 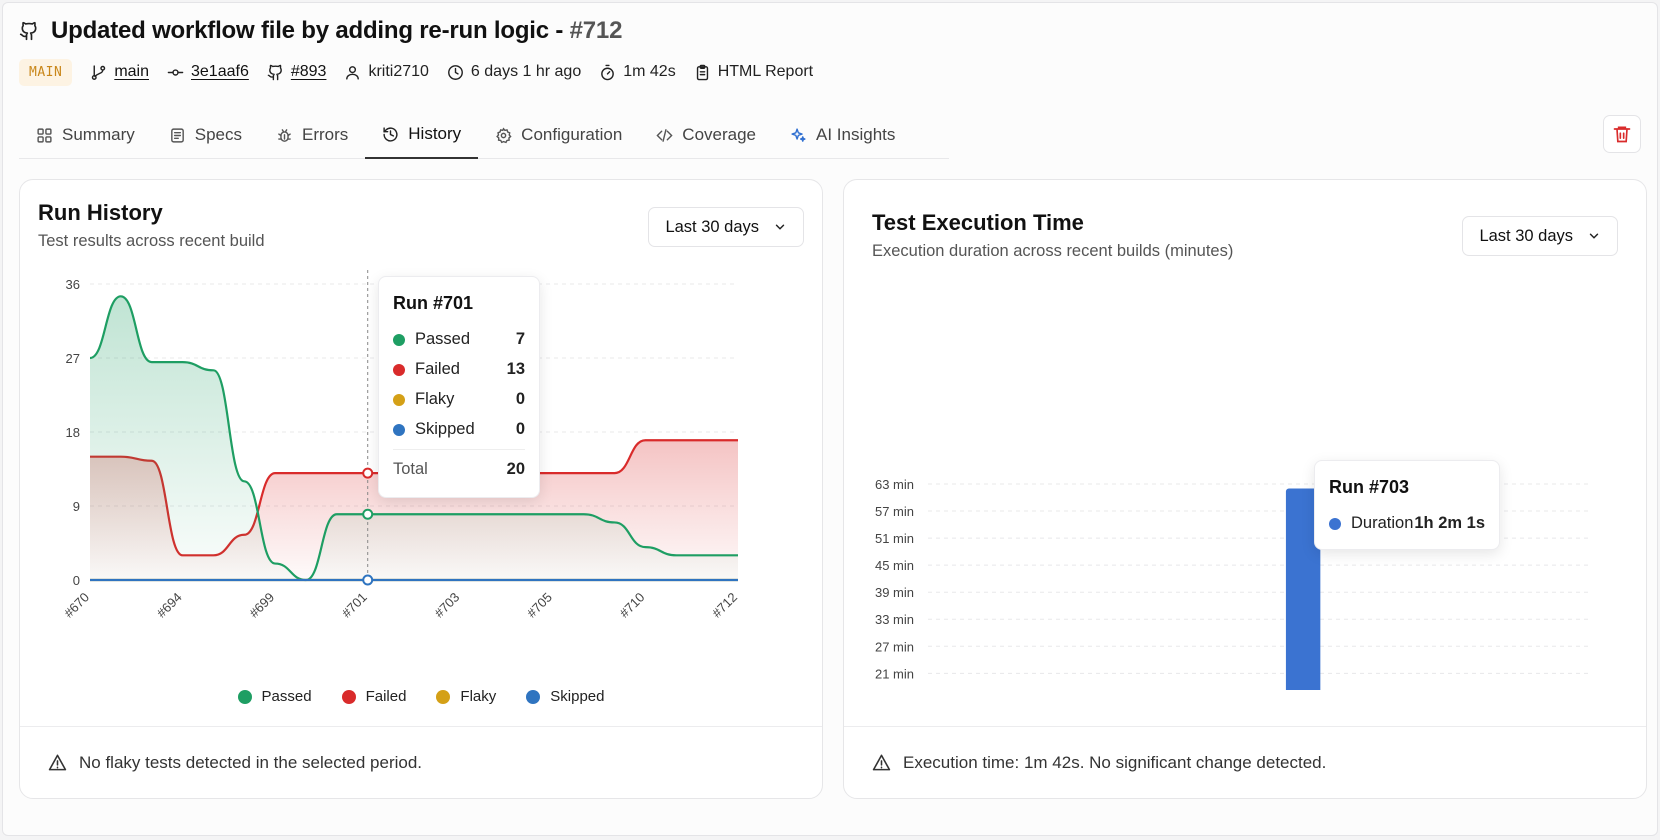 What do you see at coordinates (649, 71) in the screenshot?
I see `run-duration-text: 1m 42s` at bounding box center [649, 71].